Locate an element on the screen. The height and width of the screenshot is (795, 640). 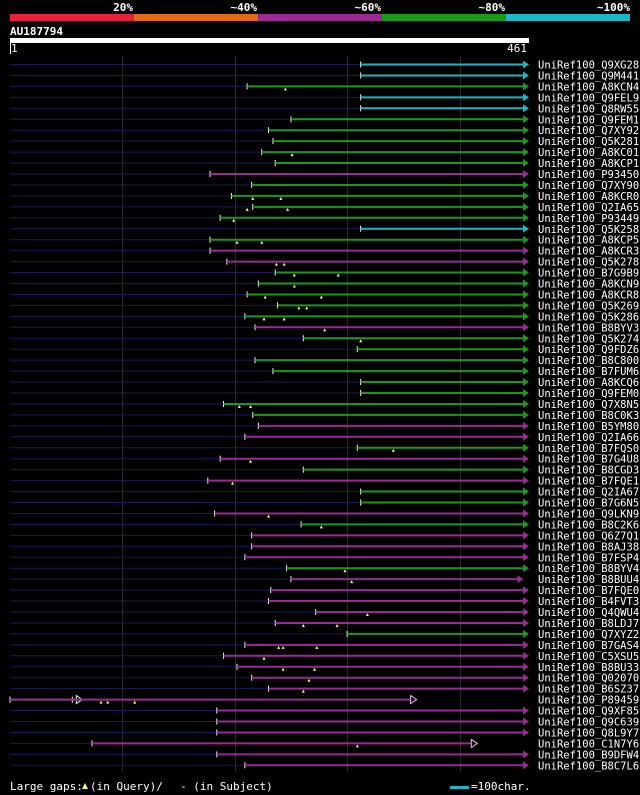
hit-label: UniRef100_Q9LKN9 is located at coordinates (588, 514).